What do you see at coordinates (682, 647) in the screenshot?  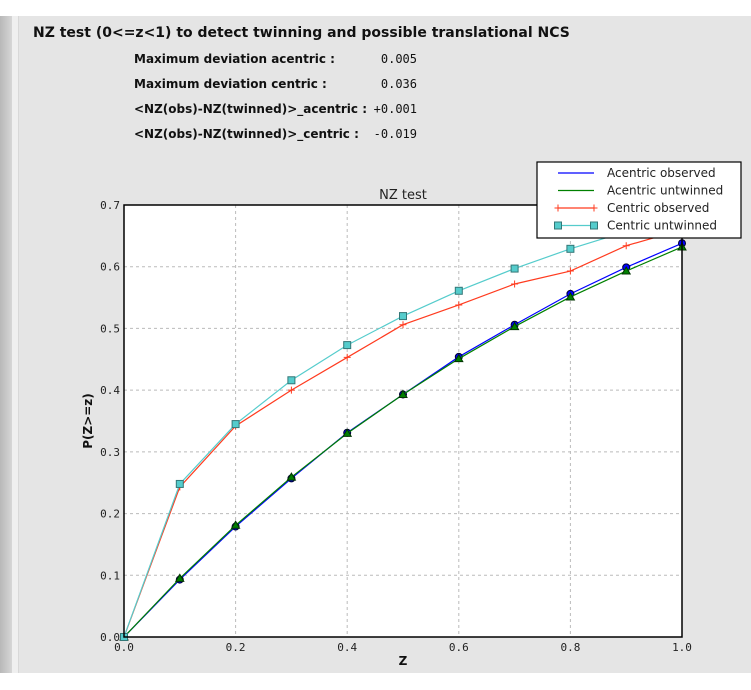 I see `x-tick-label: 1.0` at bounding box center [682, 647].